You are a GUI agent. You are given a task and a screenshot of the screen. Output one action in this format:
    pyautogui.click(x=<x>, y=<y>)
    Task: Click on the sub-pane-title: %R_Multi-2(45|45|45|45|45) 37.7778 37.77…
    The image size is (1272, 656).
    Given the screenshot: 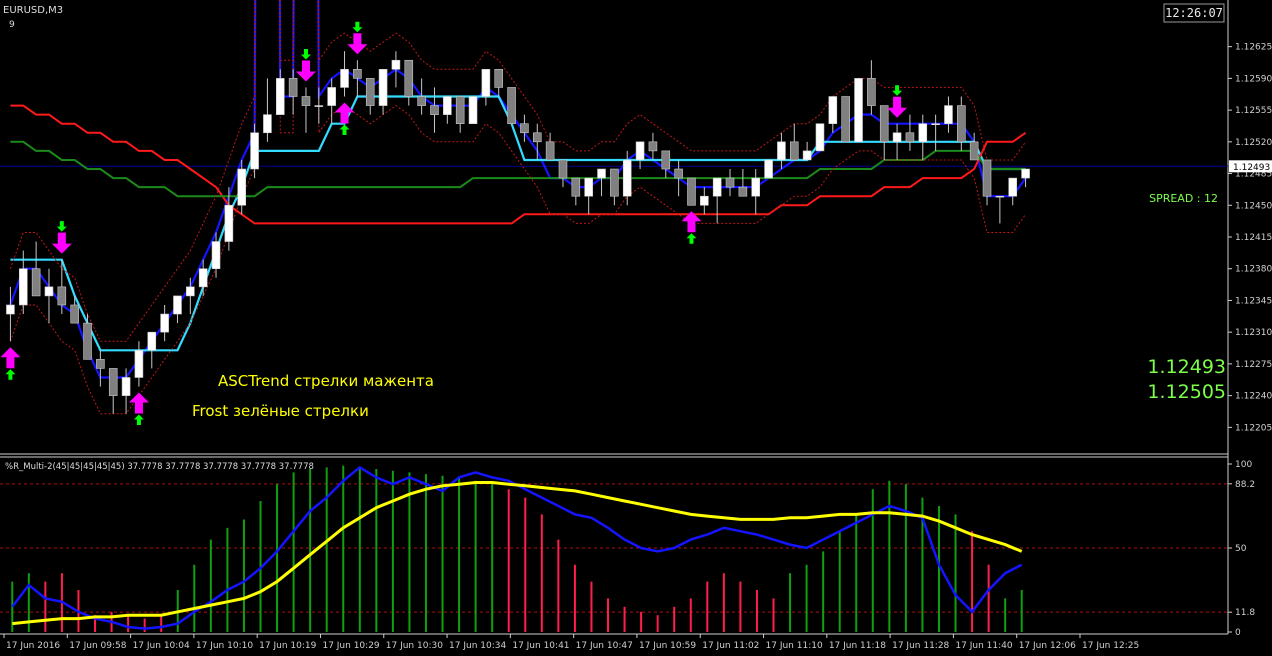 What is the action you would take?
    pyautogui.click(x=159, y=467)
    